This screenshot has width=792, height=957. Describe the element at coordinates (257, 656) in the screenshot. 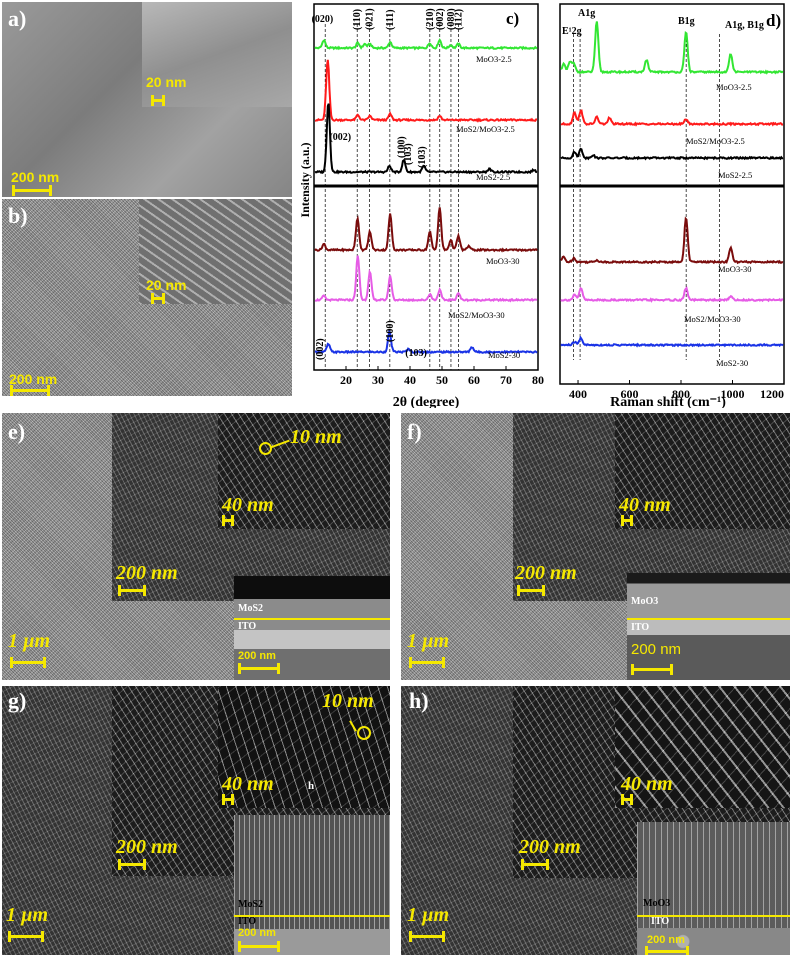

I see `cross-scale-label-e: 200 nm` at that location.